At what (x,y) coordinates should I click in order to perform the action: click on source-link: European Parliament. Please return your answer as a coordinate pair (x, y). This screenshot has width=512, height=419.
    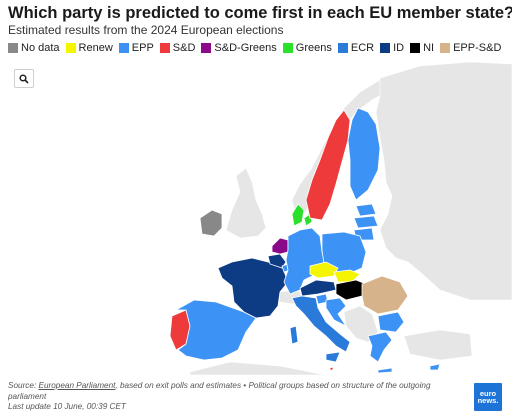
    Looking at the image, I should click on (77, 385).